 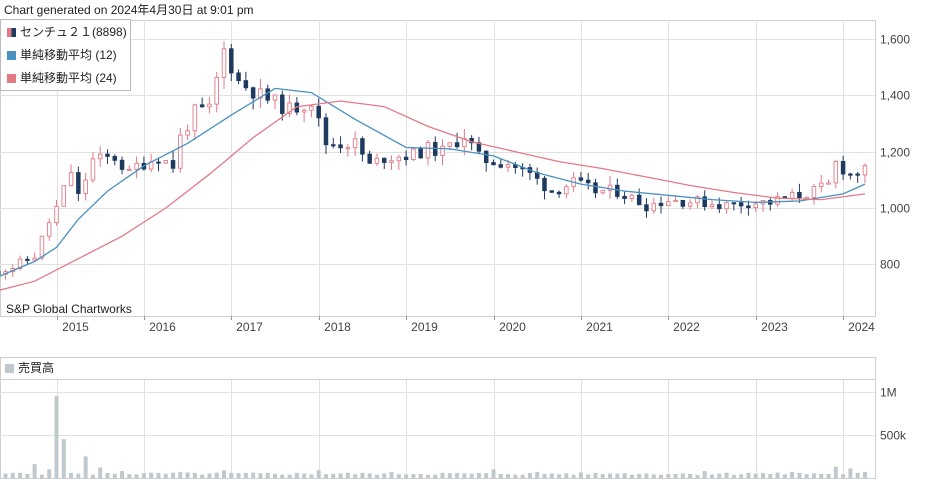 What do you see at coordinates (895, 152) in the screenshot?
I see `price-axis: 800 1,000 1,200 1,400 1,600` at bounding box center [895, 152].